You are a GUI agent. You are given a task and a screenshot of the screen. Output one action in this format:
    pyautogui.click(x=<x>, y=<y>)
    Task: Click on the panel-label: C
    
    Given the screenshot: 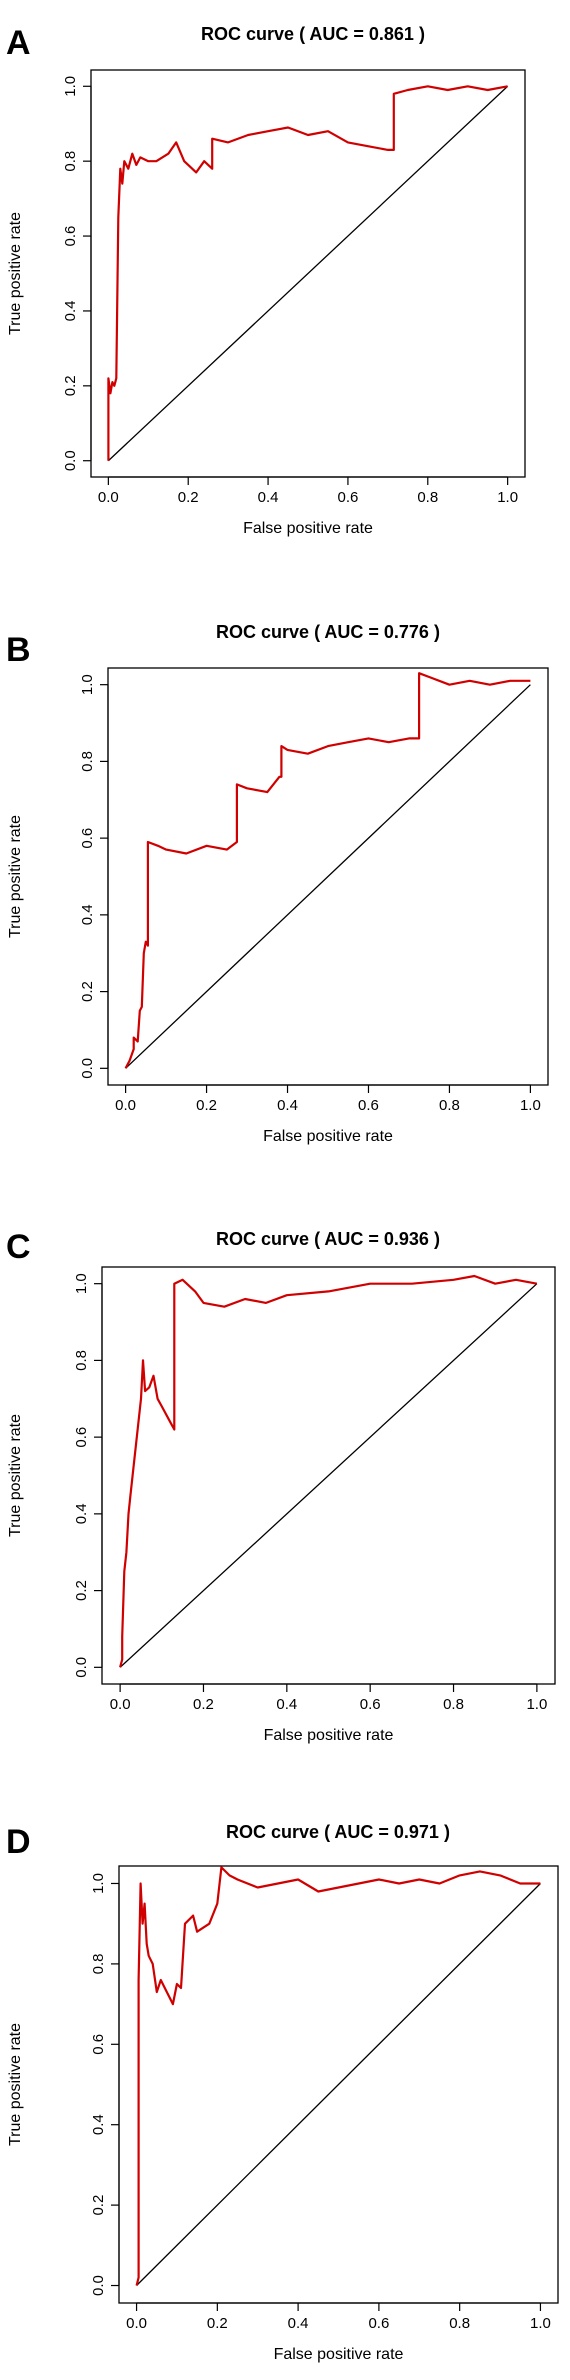 What is the action you would take?
    pyautogui.click(x=18, y=1247)
    